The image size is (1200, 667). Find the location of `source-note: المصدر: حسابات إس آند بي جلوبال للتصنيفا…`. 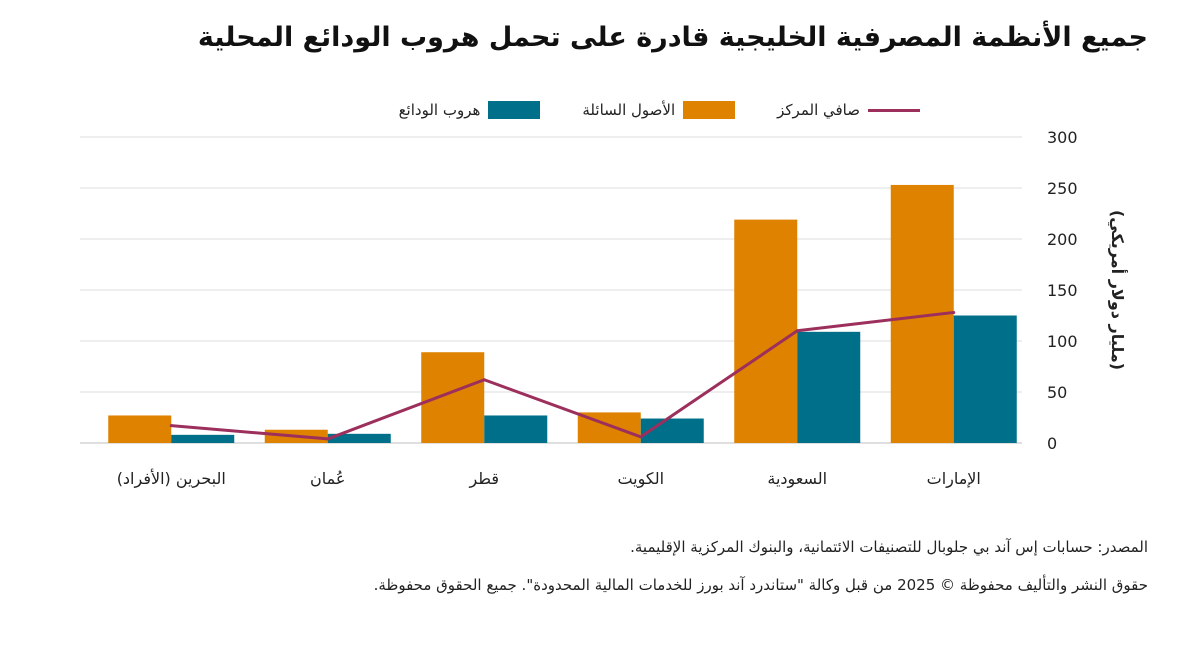

source-note: المصدر: حسابات إس آند بي جلوبال للتصنيفا… is located at coordinates (889, 547).